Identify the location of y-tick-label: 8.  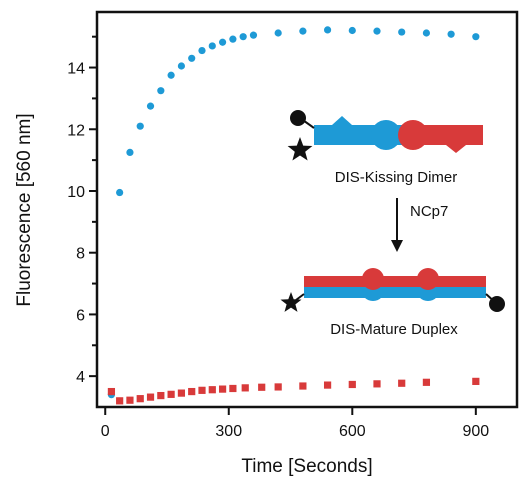
(80, 254).